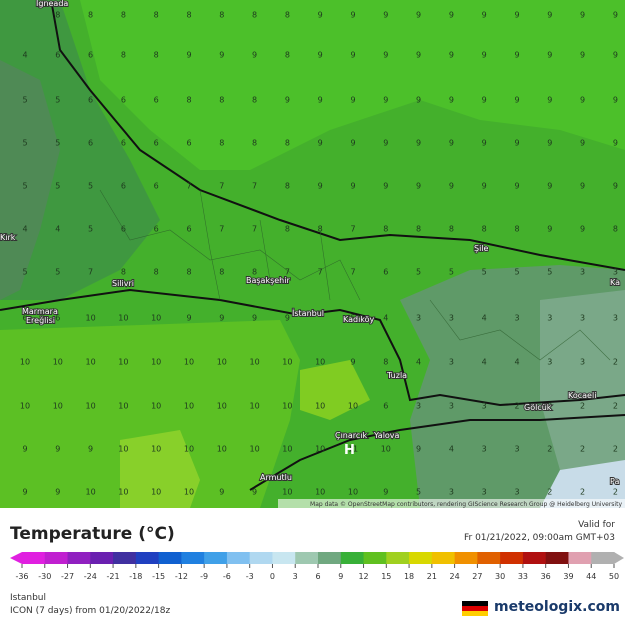  I want to click on valid-time: Fr 01/21/2022, 09:00am GMT+03, so click(539, 538).